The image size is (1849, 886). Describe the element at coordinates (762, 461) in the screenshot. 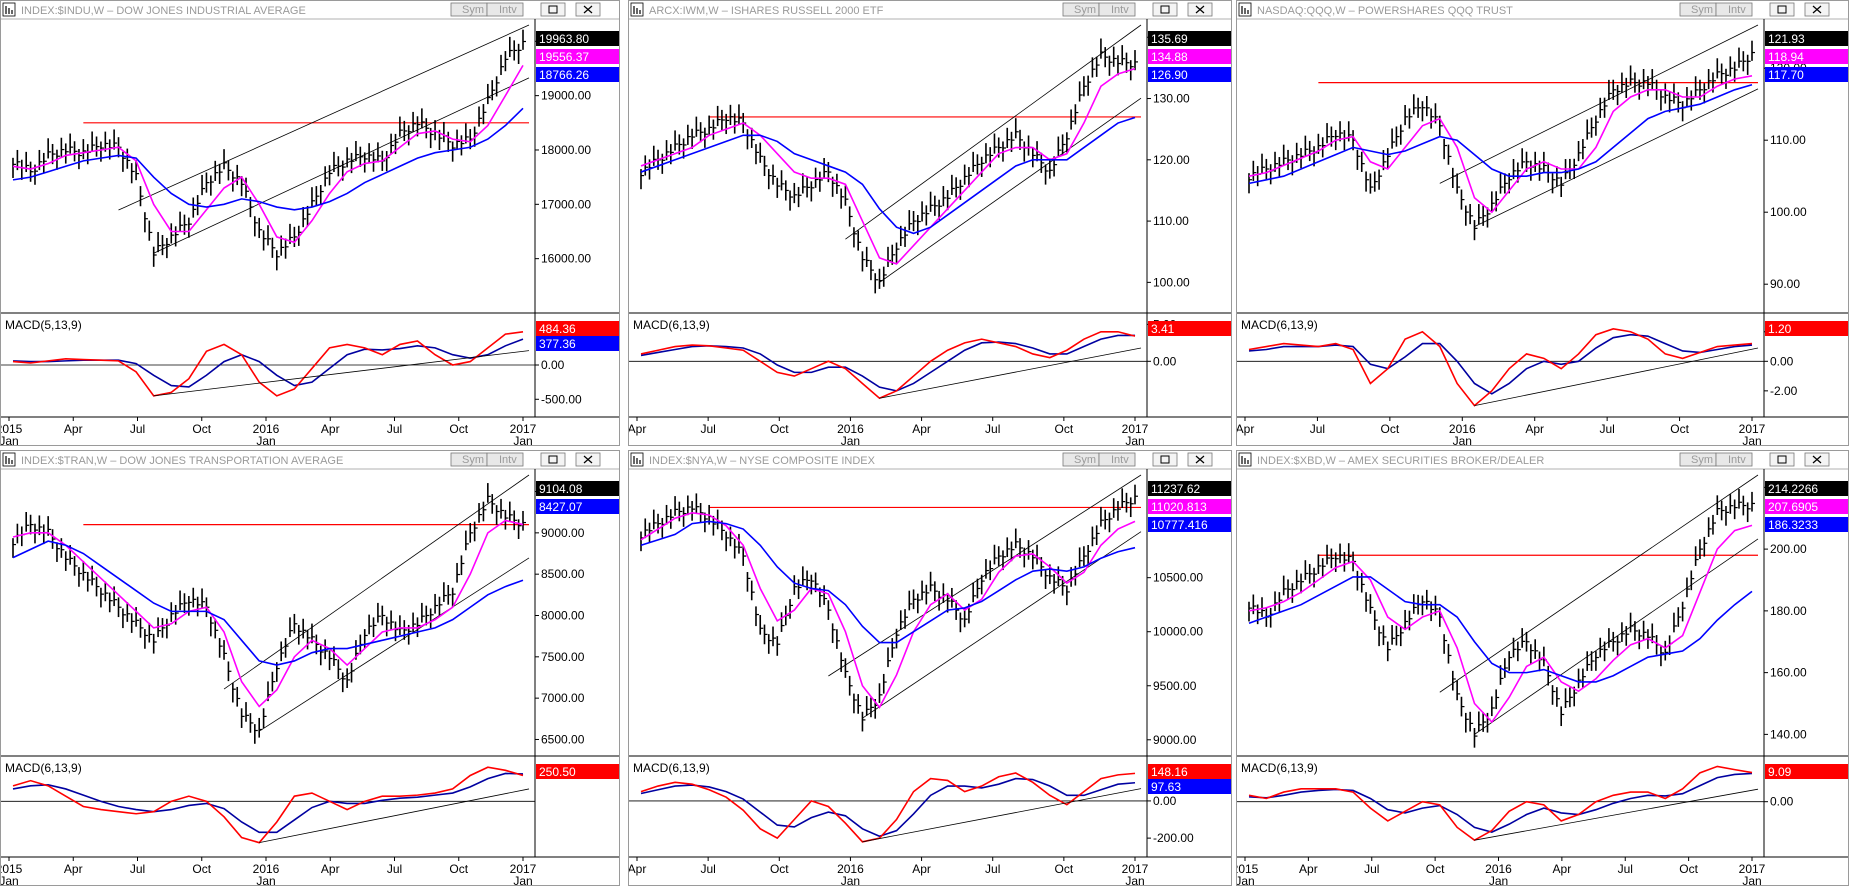

I see `chart-title: INDEX:$NYA,W – NYSE COMPOSITE INDEX` at that location.